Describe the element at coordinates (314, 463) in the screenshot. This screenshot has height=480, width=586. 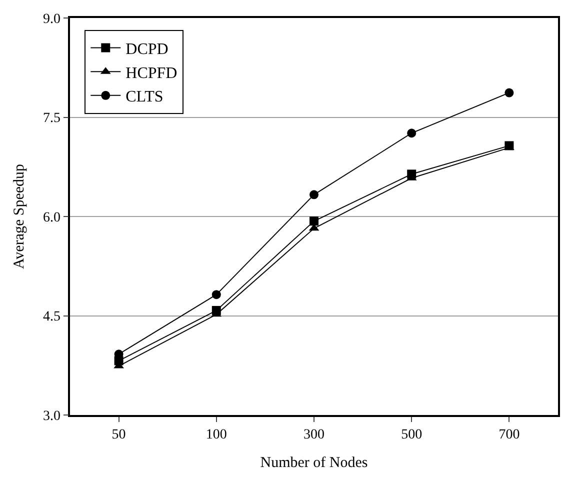
I see `x-axis-title: Number of Nodes` at that location.